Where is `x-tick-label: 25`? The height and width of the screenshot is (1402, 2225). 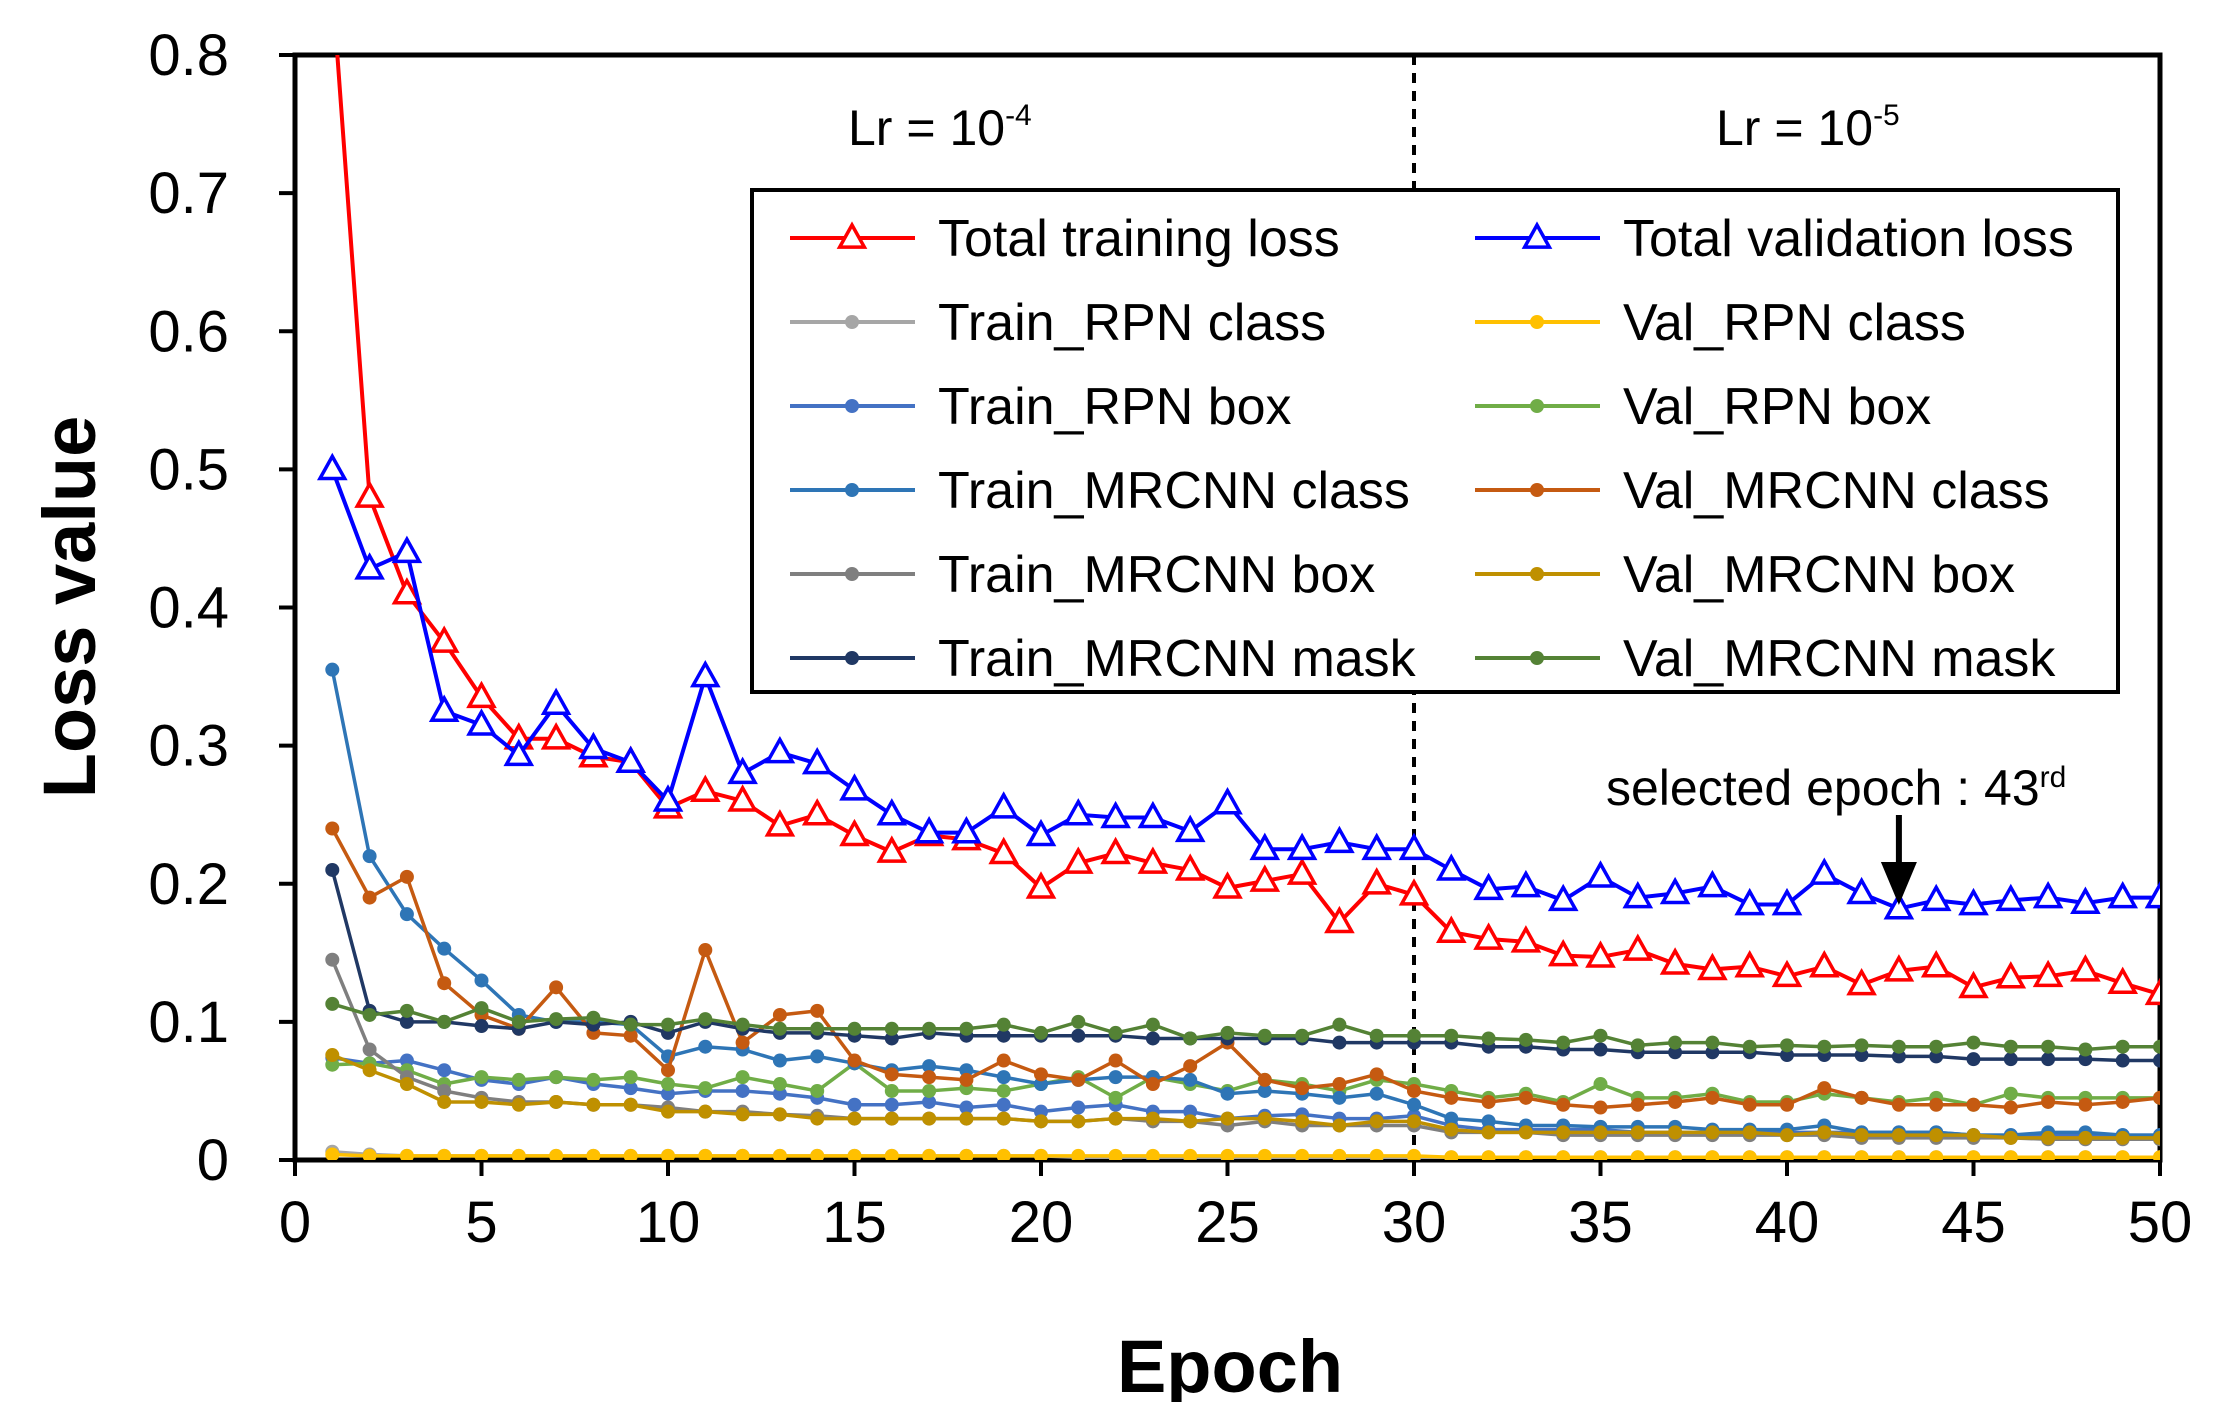
x-tick-label: 25 is located at coordinates (1227, 1222).